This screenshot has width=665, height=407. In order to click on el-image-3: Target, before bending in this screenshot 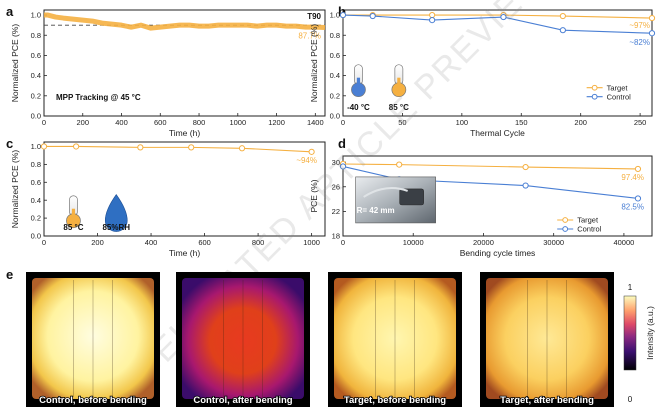, I will do `click(395, 339)`.